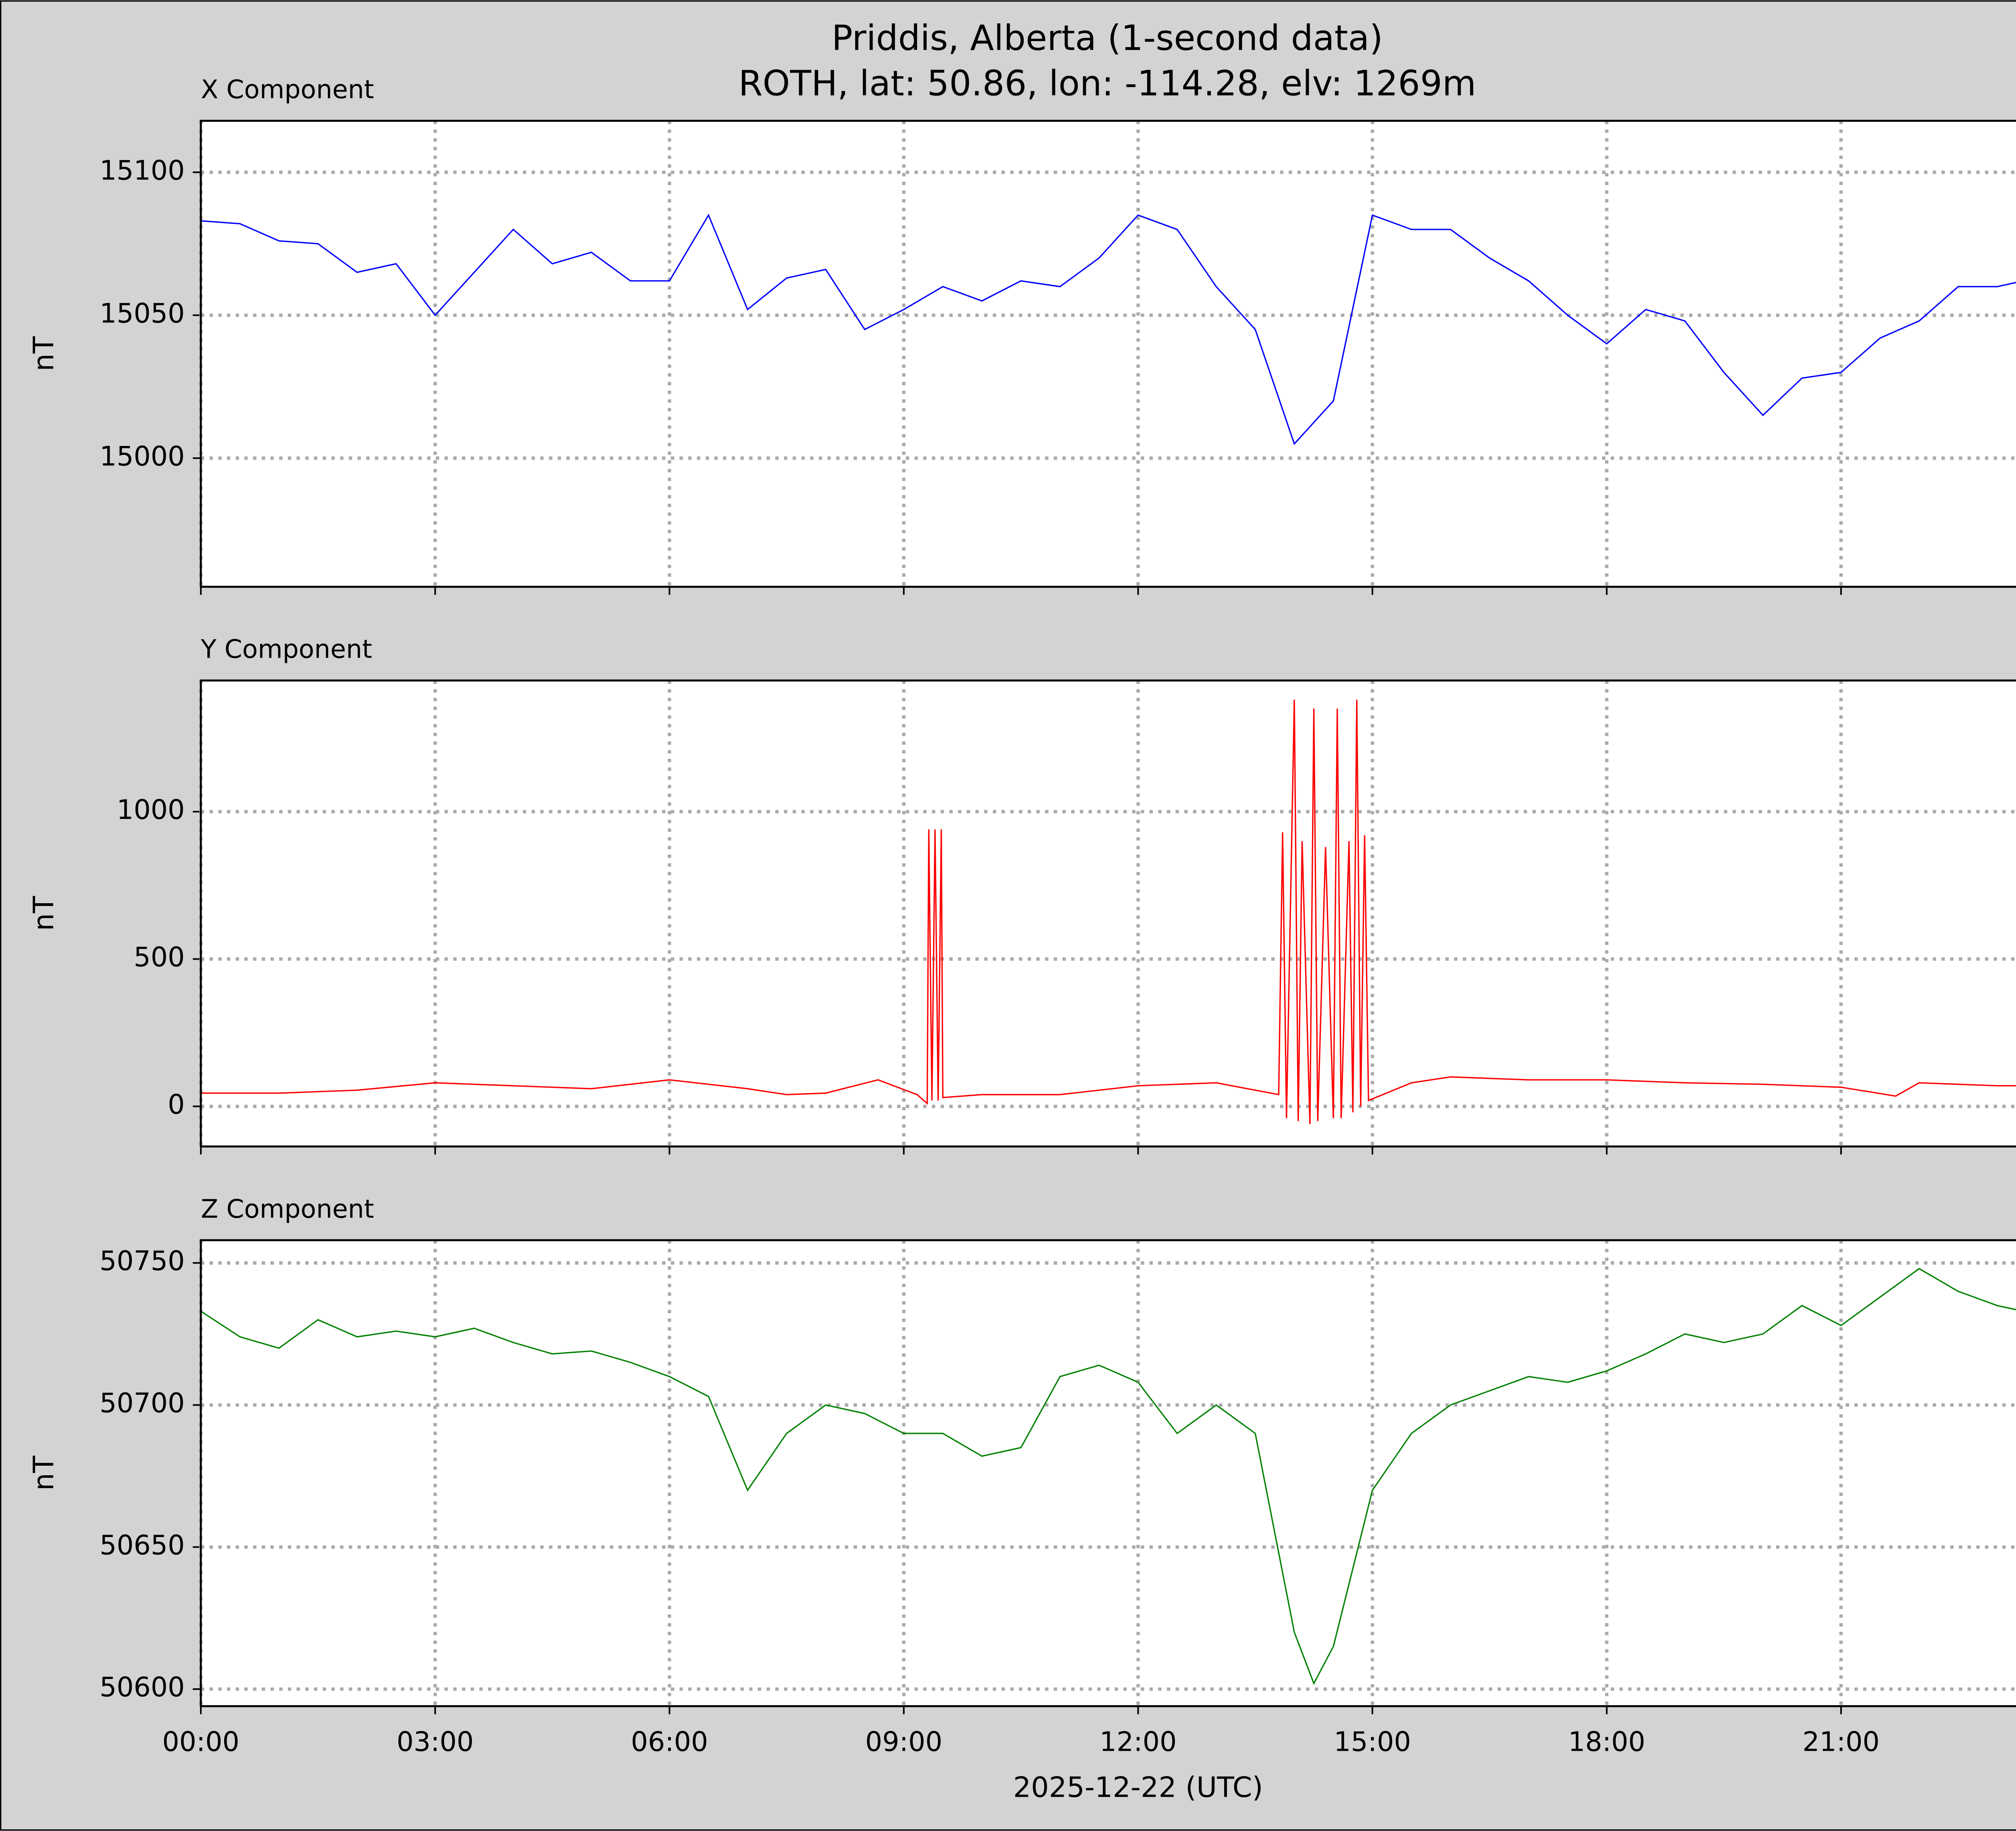 This screenshot has height=1831, width=2016. Describe the element at coordinates (1372, 1741) in the screenshot. I see `x-tick-label: 15:00` at that location.